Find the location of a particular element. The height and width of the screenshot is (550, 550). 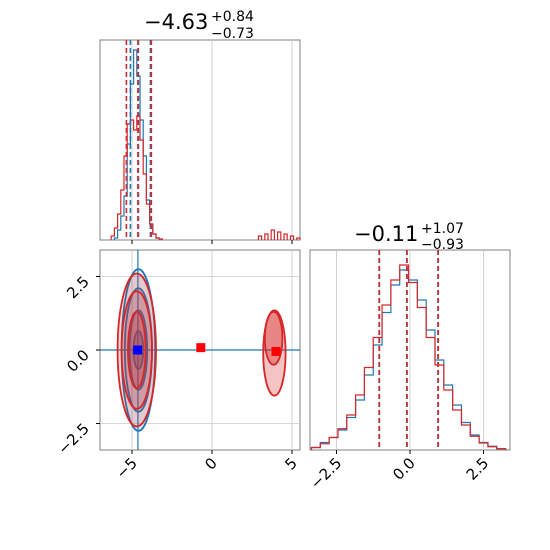

y-tick-label: 0.0 is located at coordinates (78, 361).